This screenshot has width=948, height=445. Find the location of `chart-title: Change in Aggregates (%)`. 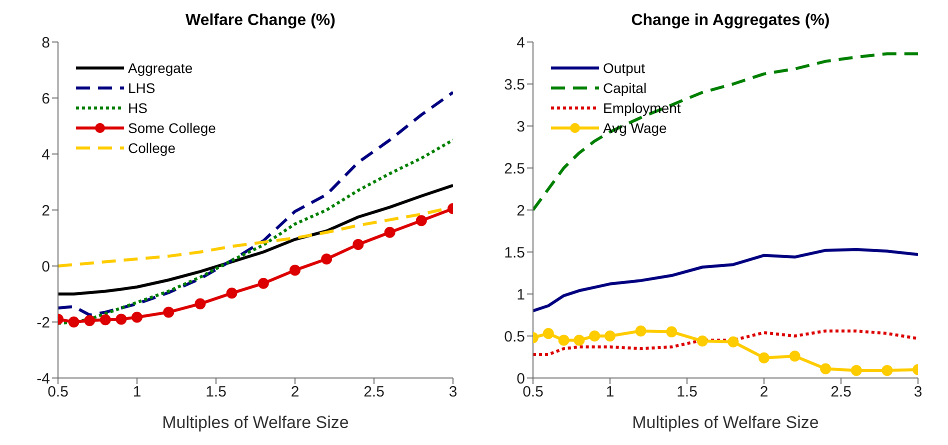

chart-title: Change in Aggregates (%) is located at coordinates (730, 21).